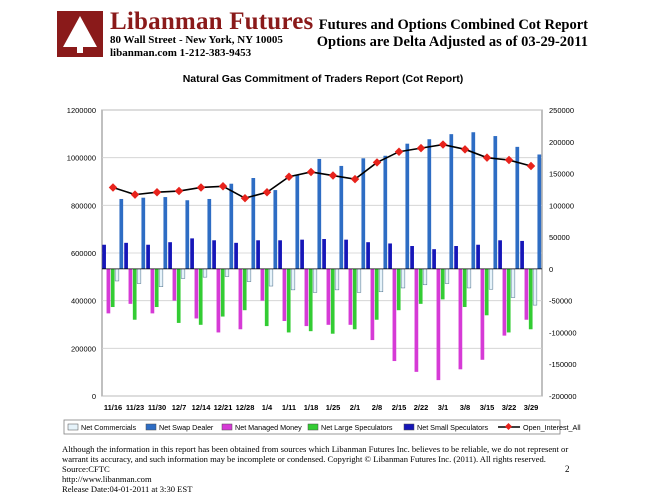  I want to click on legend-net-small-speculators-label: Net Small Speculators, so click(453, 427).